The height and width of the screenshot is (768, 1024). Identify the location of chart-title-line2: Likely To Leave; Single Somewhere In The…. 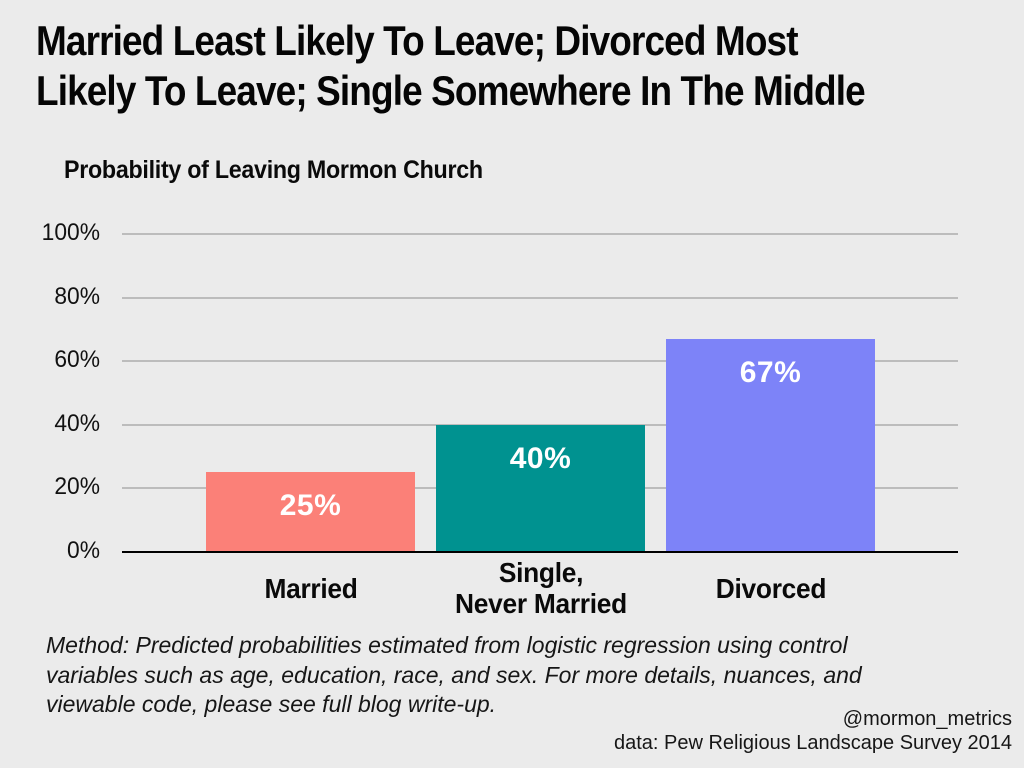
(451, 90).